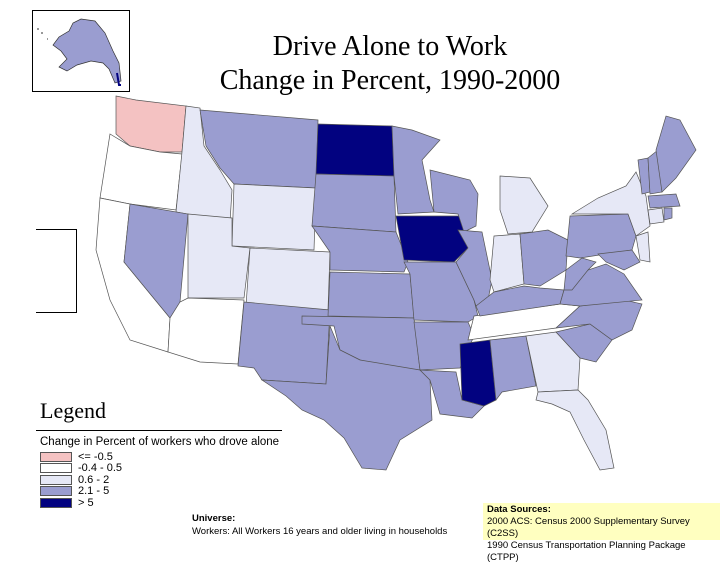 The height and width of the screenshot is (564, 720). I want to click on legend-item-2: -0.4 - 0.5, so click(81, 468).